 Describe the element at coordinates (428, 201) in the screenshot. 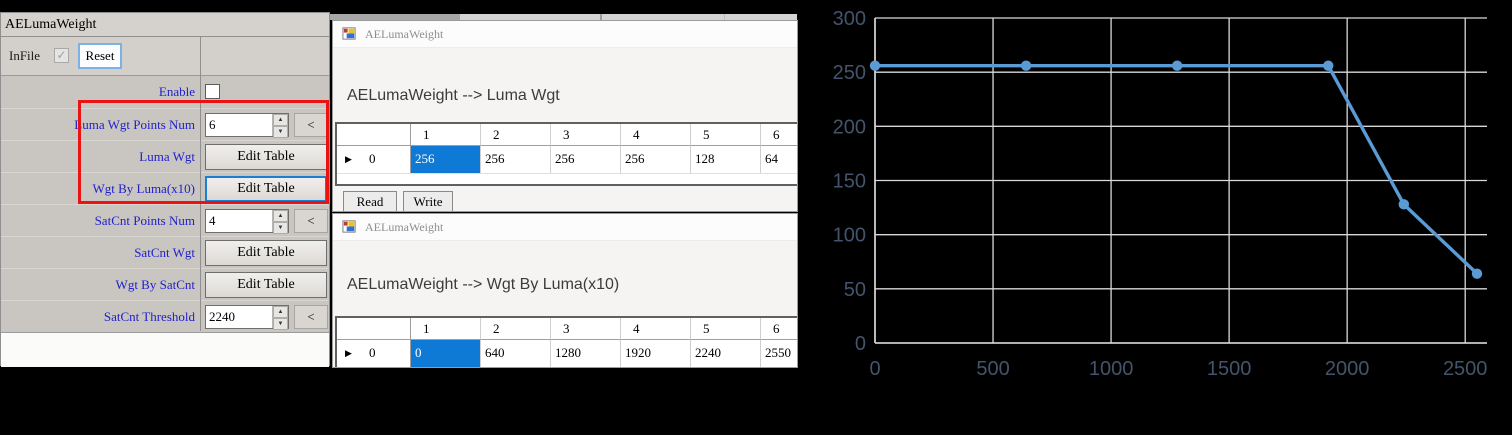

I see `write-button: Write` at that location.